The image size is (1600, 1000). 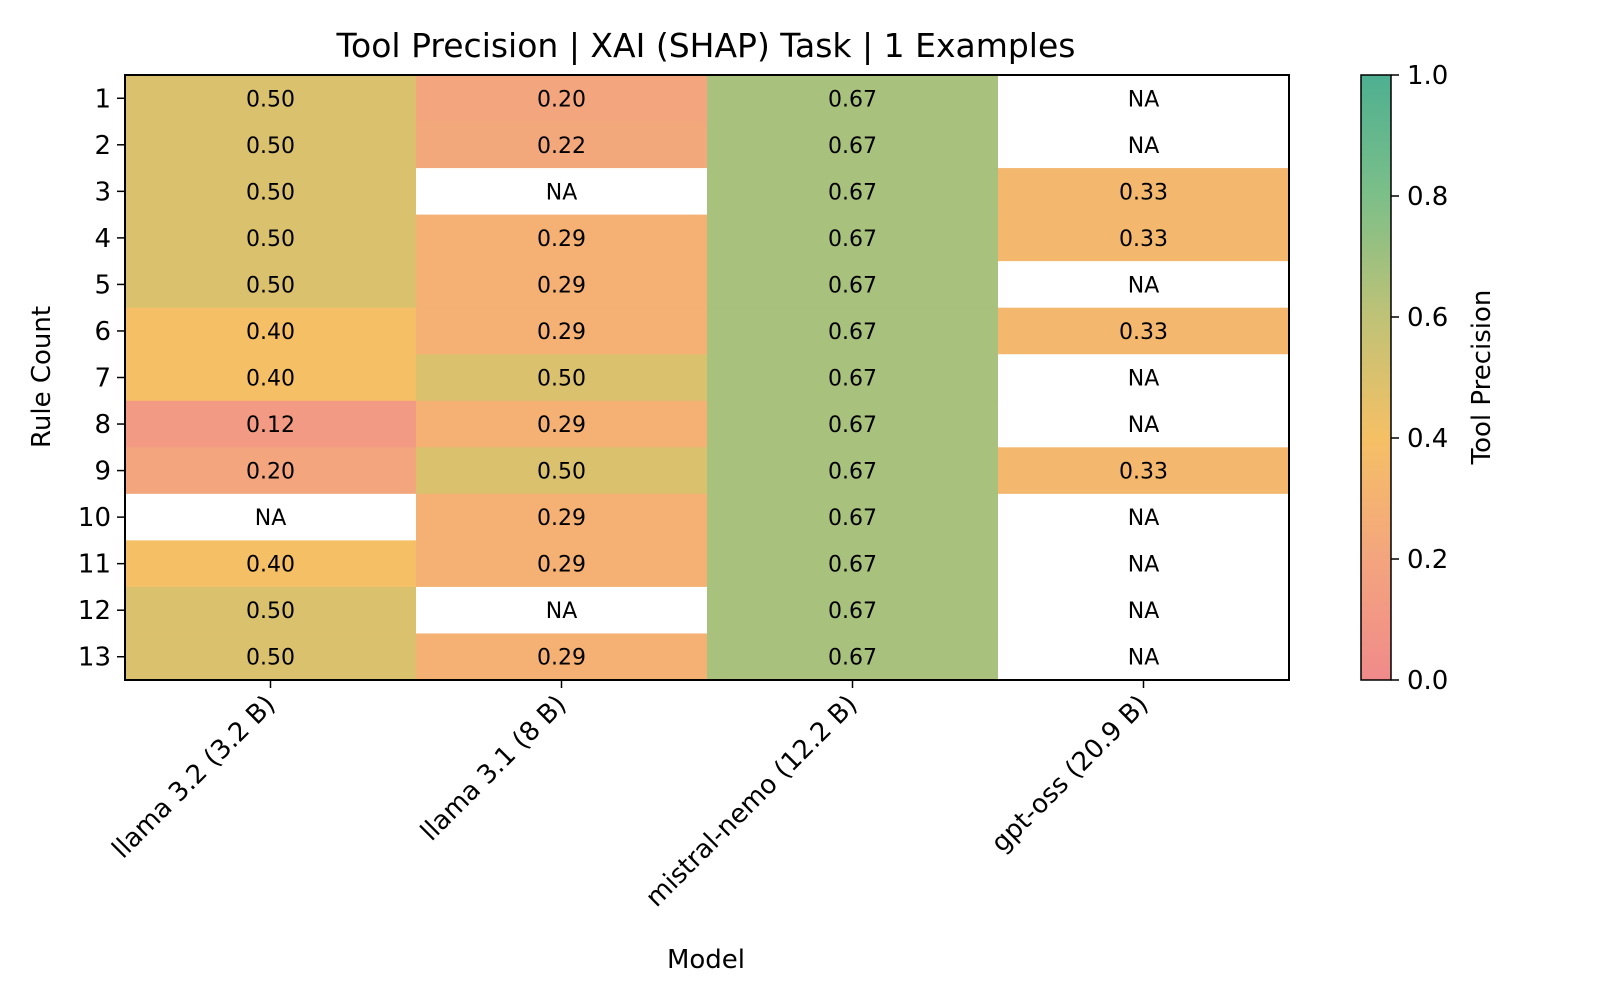 What do you see at coordinates (102, 425) in the screenshot?
I see `y-tick-label: 8` at bounding box center [102, 425].